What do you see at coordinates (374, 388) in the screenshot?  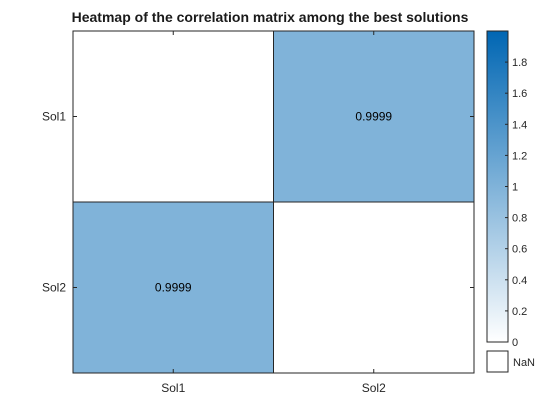 I see `x-tick-label: Sol2` at bounding box center [374, 388].